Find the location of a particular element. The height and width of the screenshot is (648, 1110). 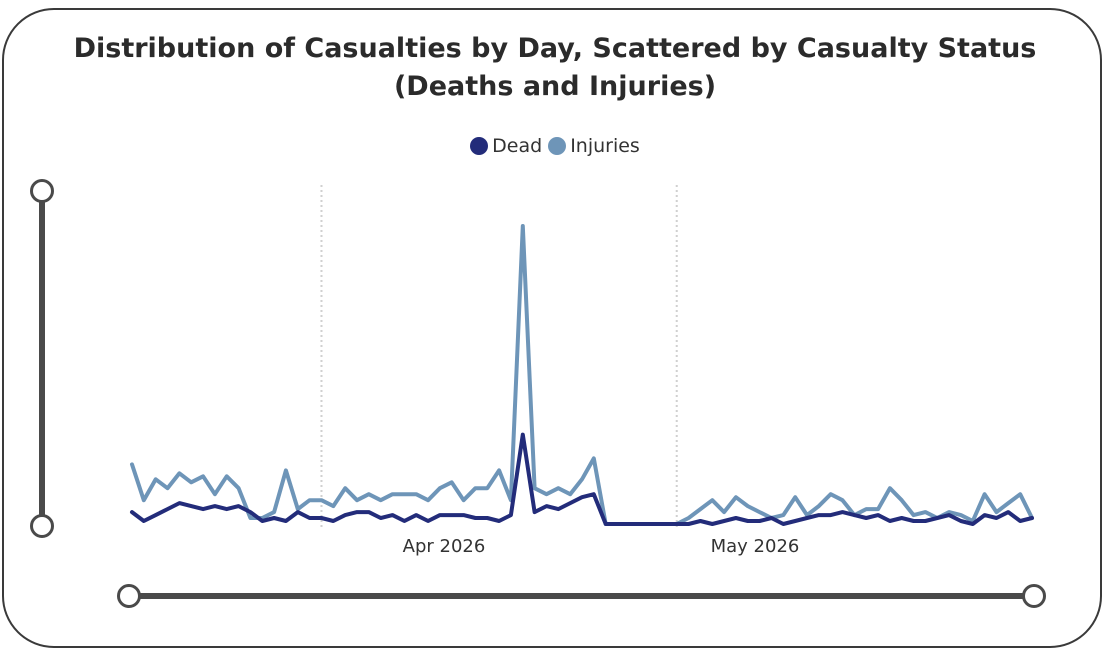

vertical-zoom-slider is located at coordinates (42, 358).